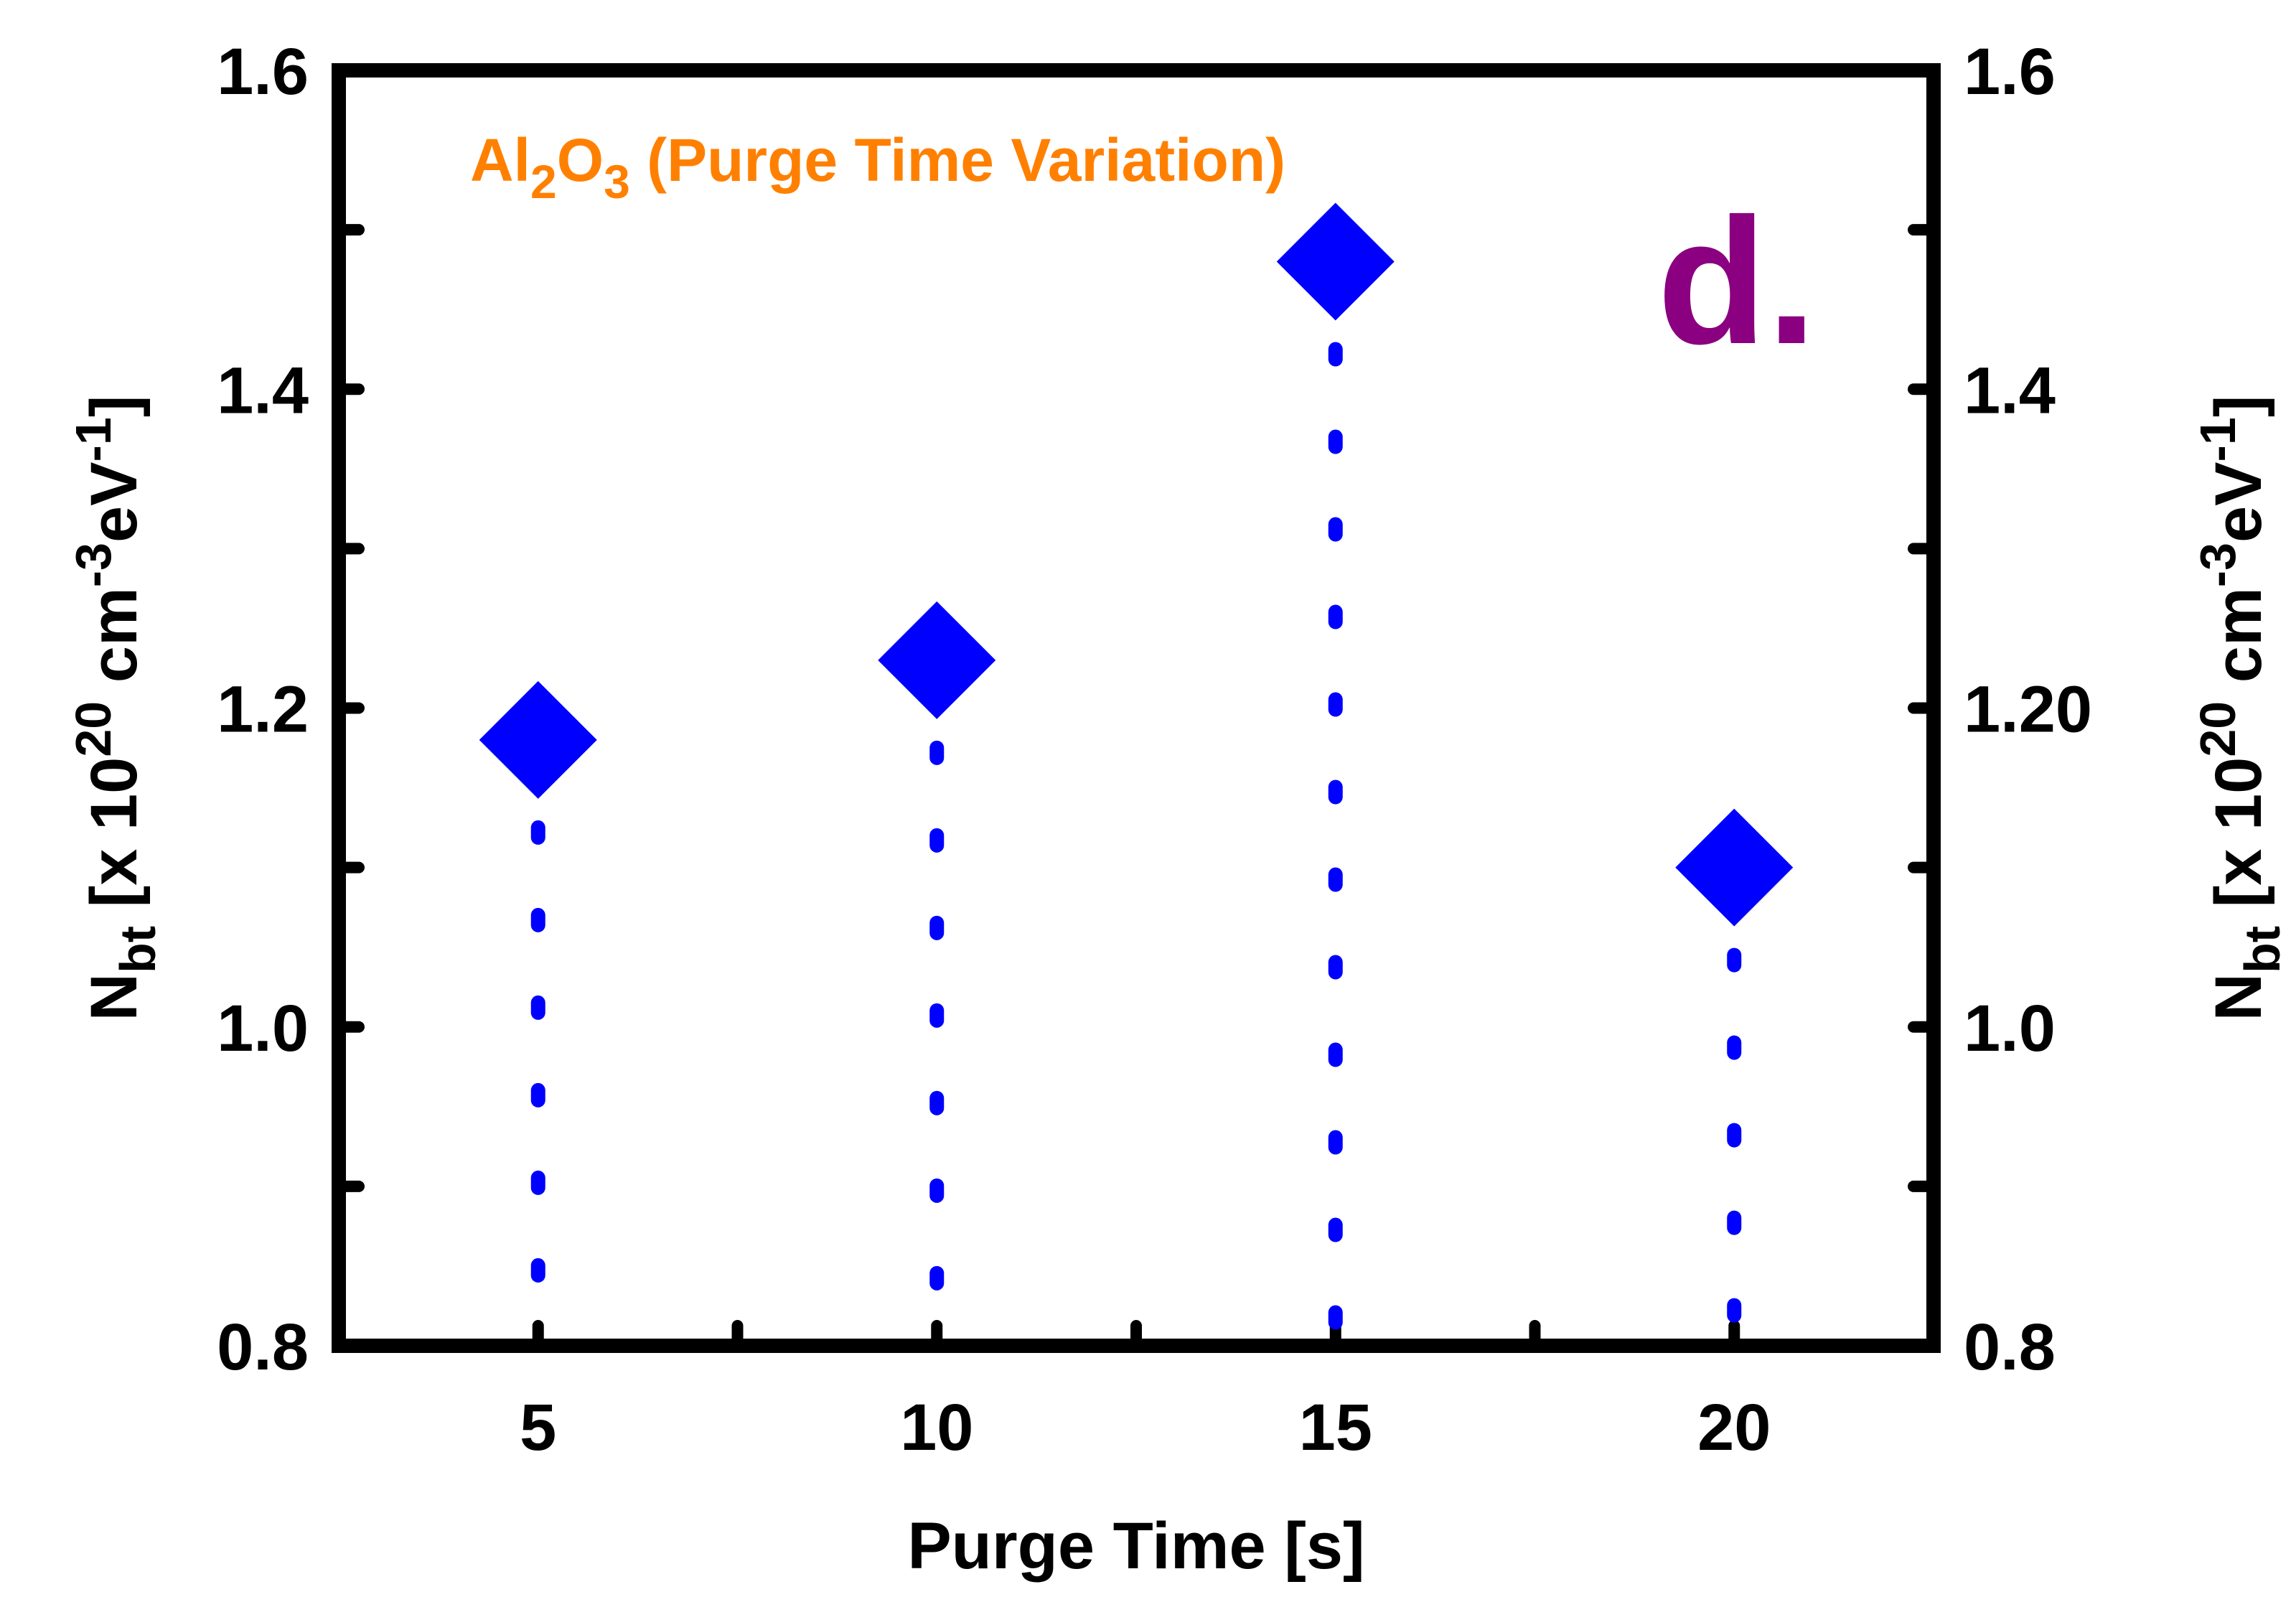 This screenshot has width=2296, height=1597. I want to click on y-axis-right-sup3: -1, so click(2218, 439).